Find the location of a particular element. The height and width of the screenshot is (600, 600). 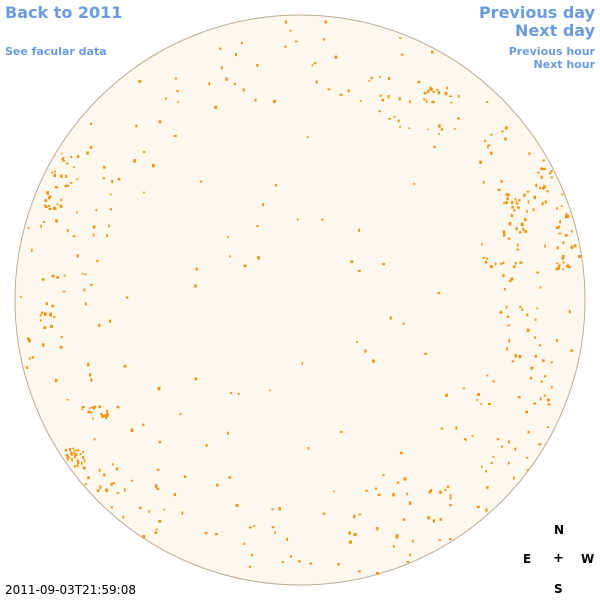

back-to-year-link: Back to 2011 is located at coordinates (64, 12).